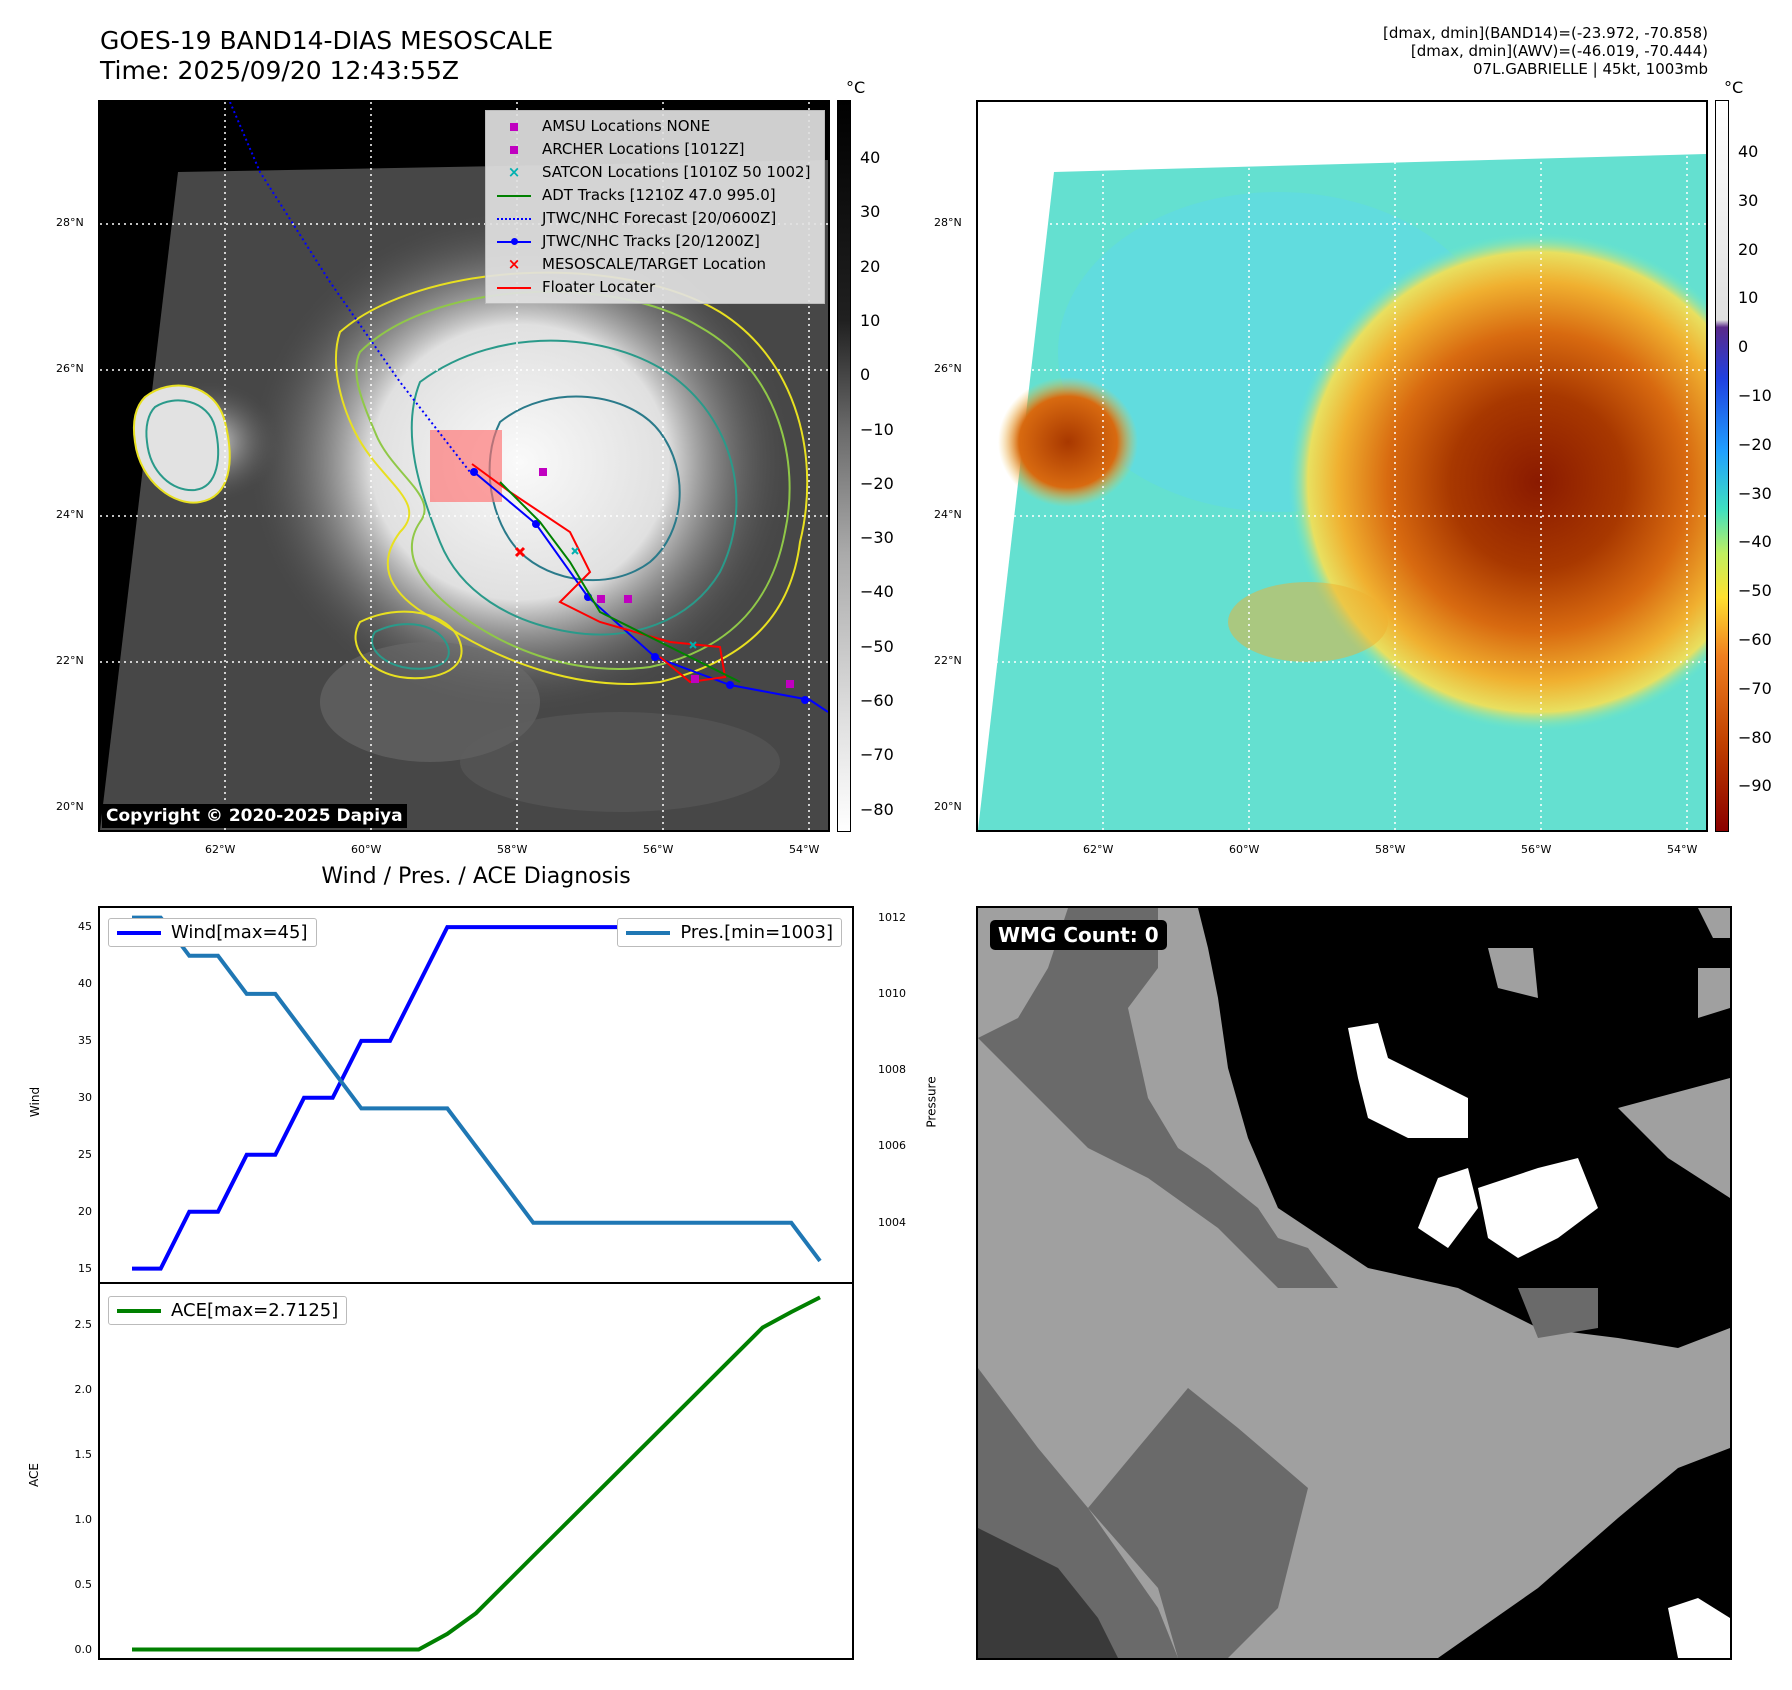 The image size is (1792, 1690). I want to click on figure-title-line1: GOES-19 BAND14-DIAS MESOSCALE, so click(327, 40).